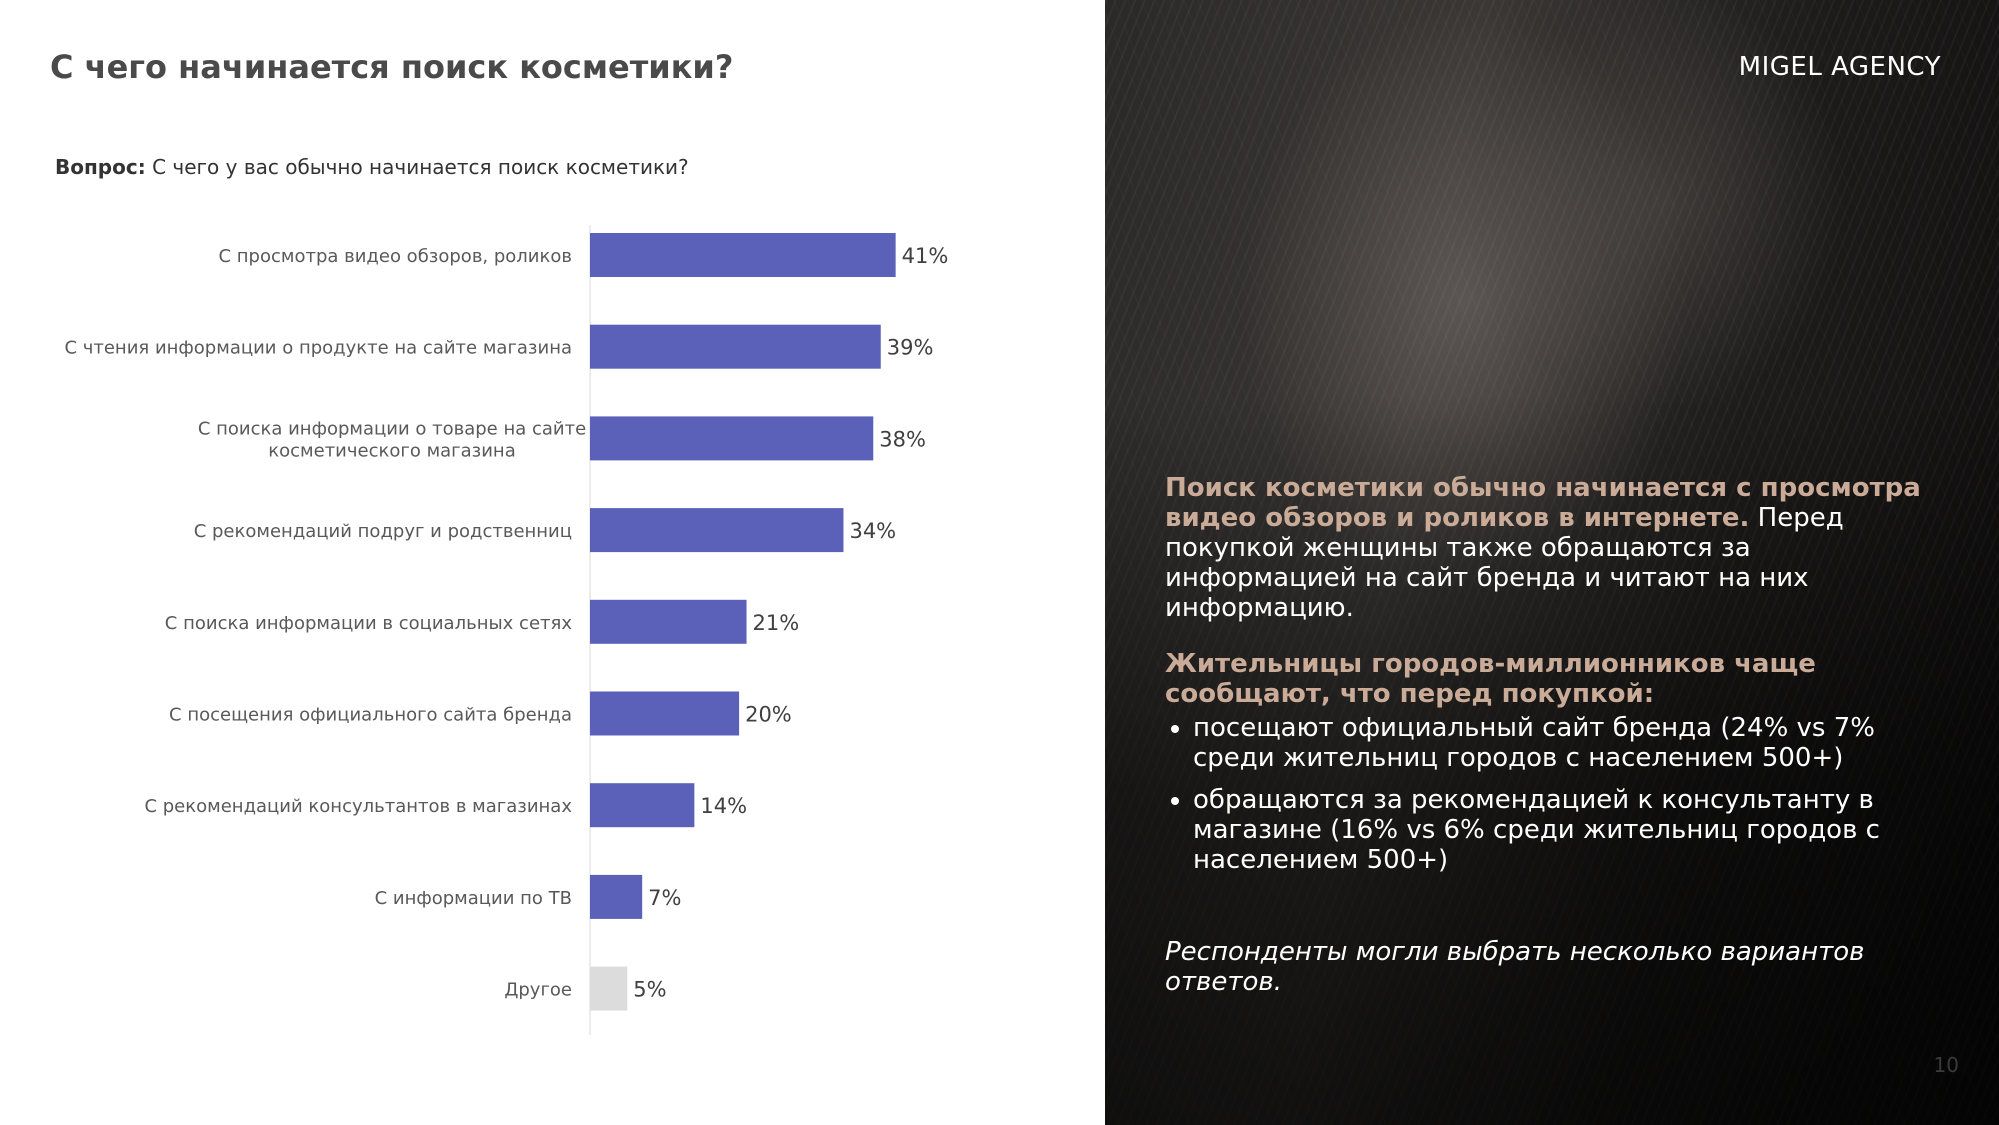  What do you see at coordinates (872, 531) in the screenshot?
I see `data-label: 34%` at bounding box center [872, 531].